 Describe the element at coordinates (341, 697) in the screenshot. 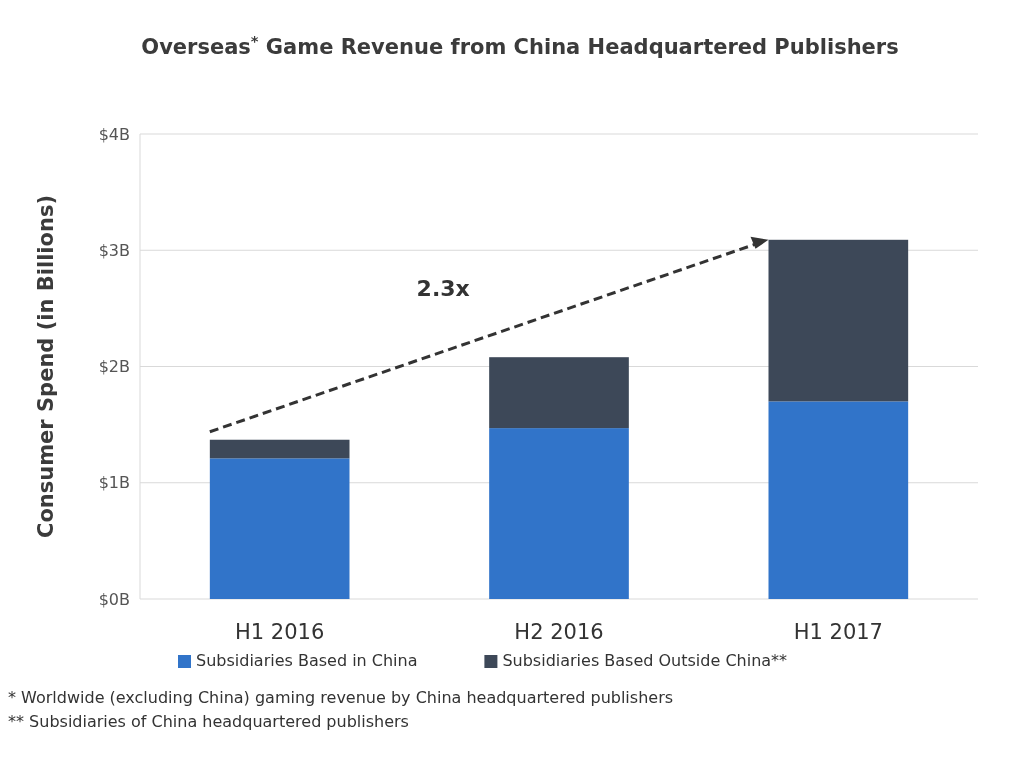

I see `text: * Worldwide (excluding China) gaming revenue by China headquartered publishers` at that location.